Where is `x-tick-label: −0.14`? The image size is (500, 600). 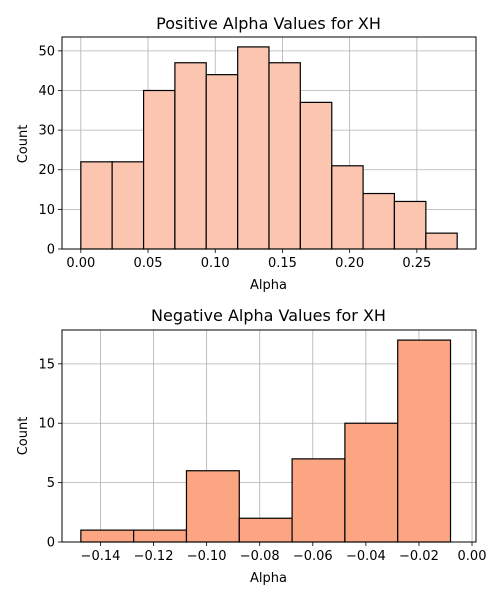 x-tick-label: −0.14 is located at coordinates (101, 556).